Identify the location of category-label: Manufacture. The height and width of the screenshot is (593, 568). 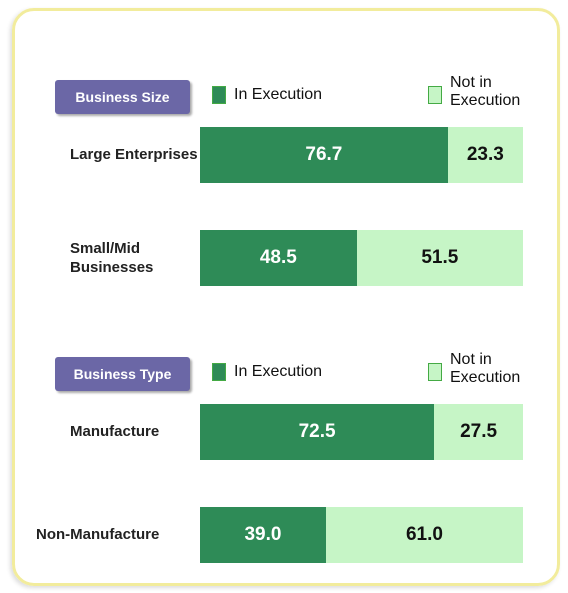
(115, 432).